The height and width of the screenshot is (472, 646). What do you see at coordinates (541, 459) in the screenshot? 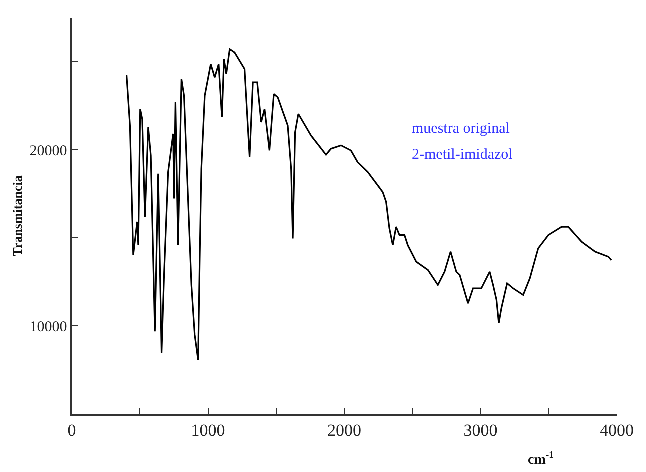
I see `x-axis-title: cm$^{-1}$` at bounding box center [541, 459].